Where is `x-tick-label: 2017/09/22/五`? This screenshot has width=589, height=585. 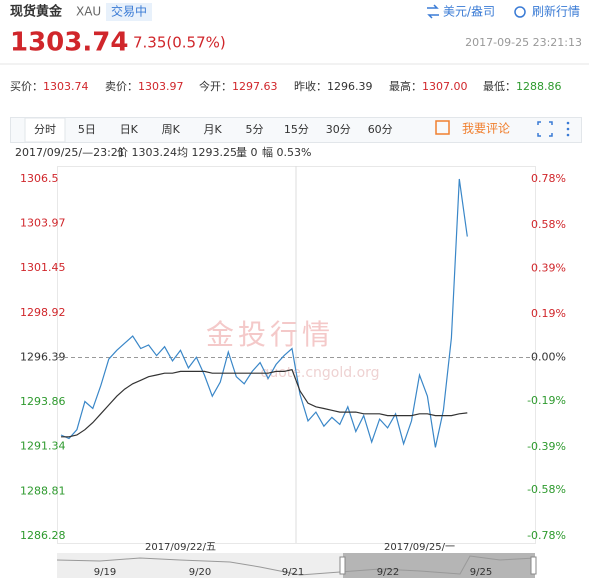
x-tick-label: 2017/09/22/五 is located at coordinates (180, 547).